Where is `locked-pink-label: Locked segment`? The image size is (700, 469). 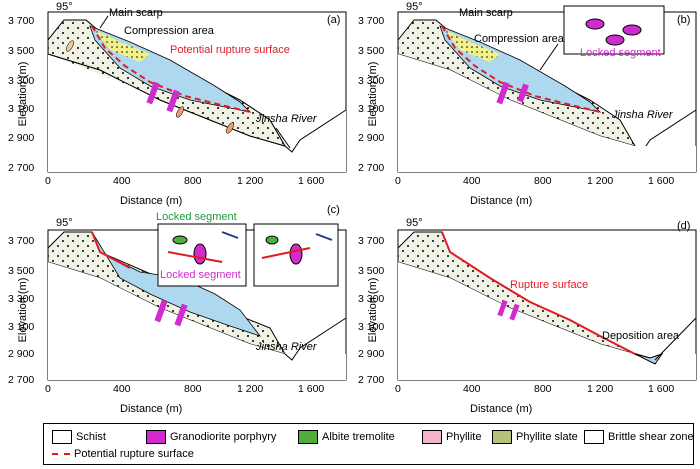
locked-pink-label: Locked segment is located at coordinates (200, 275).